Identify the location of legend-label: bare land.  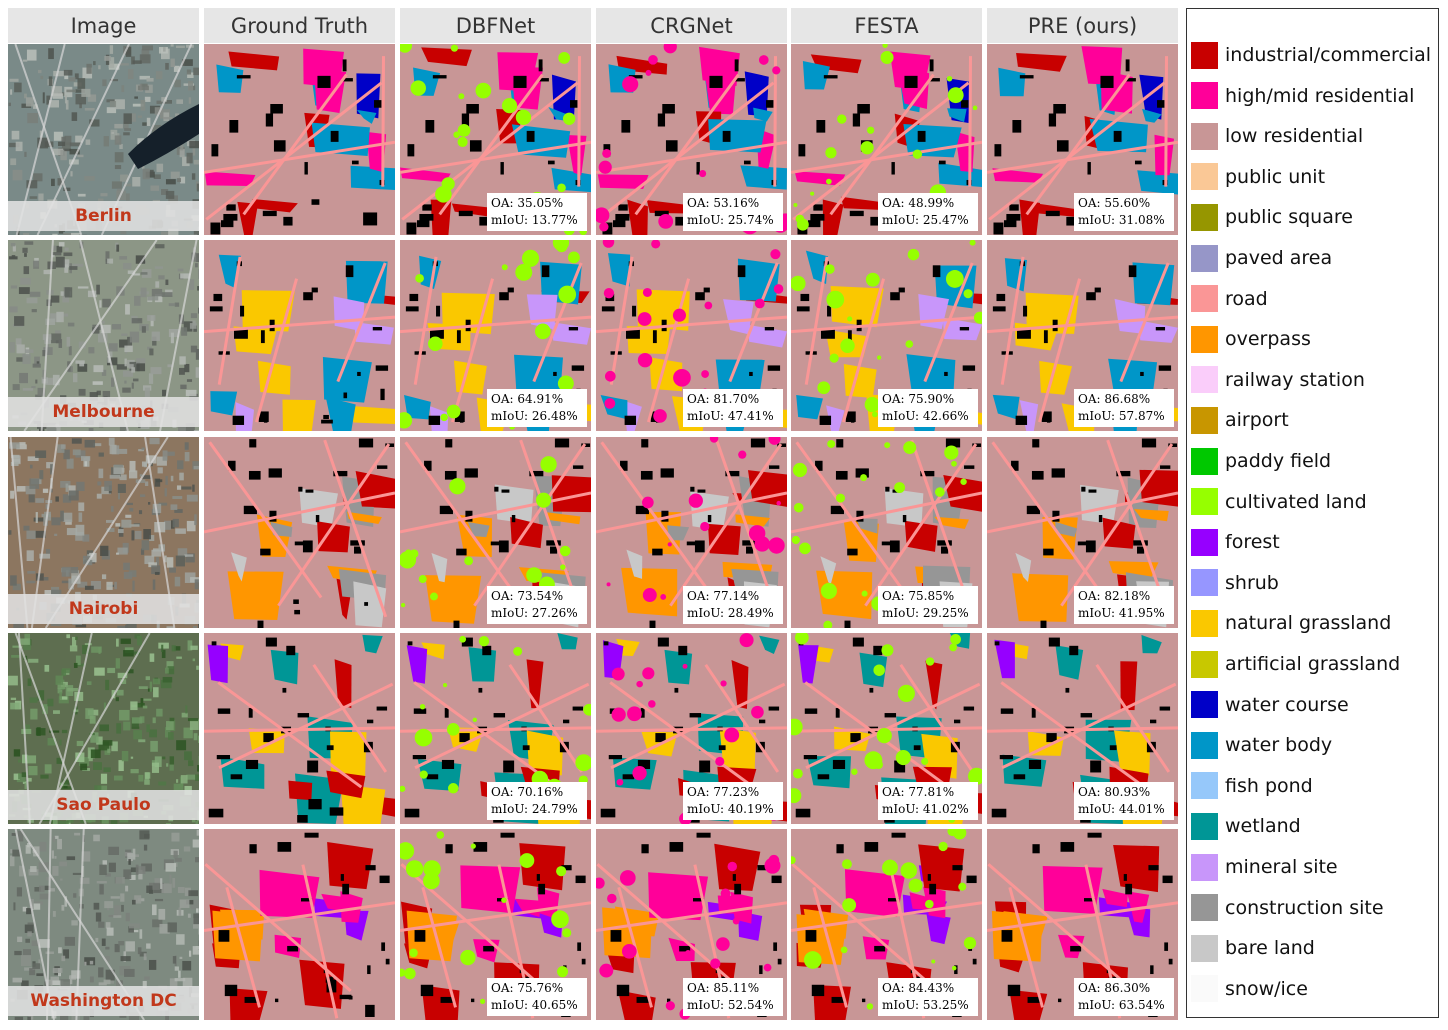
(1270, 948).